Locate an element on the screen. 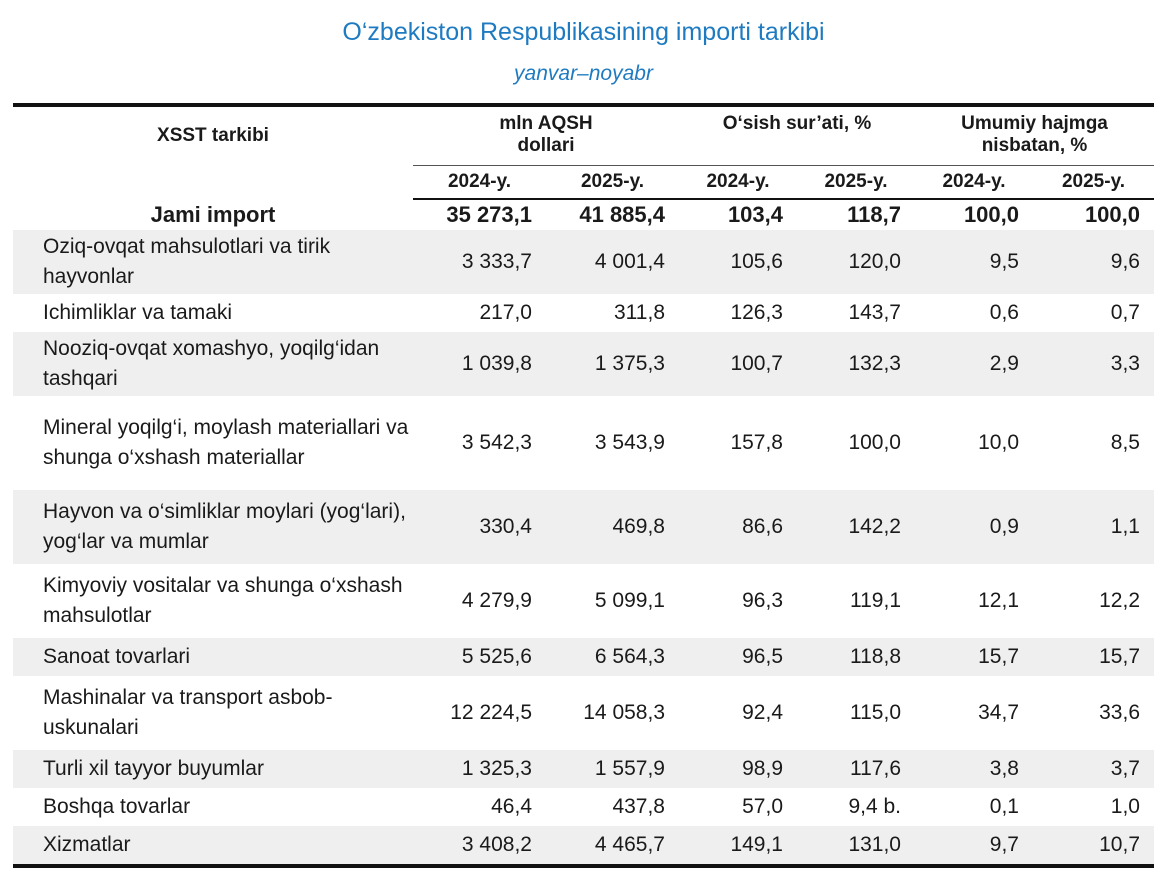 Image resolution: width=1167 pixels, height=880 pixels. cell-share-2024: 2,9 is located at coordinates (974, 364).